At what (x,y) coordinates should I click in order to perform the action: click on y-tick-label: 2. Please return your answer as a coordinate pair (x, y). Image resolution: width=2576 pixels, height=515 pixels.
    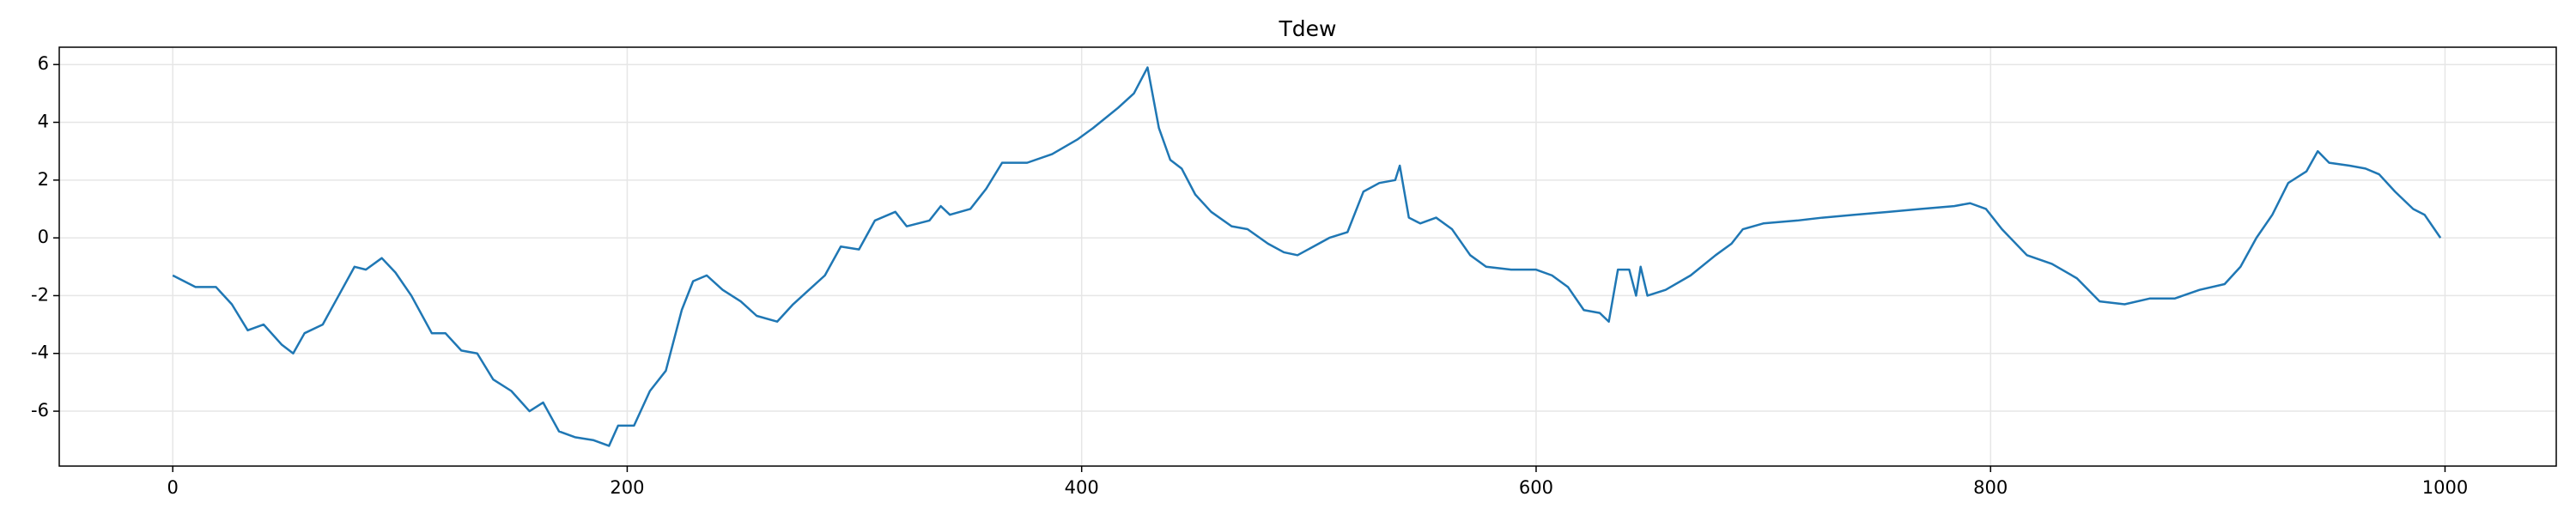
    Looking at the image, I should click on (44, 179).